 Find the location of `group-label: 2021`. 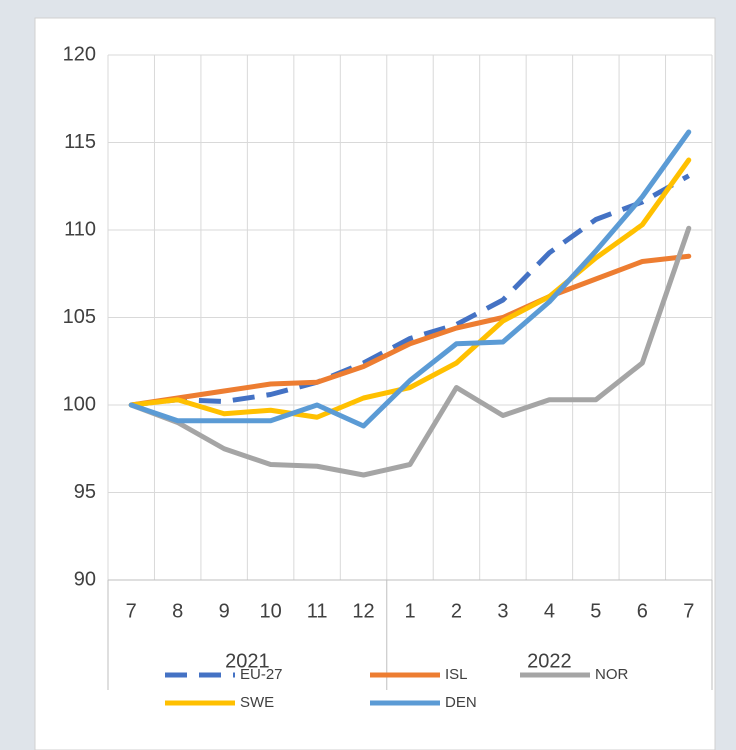

group-label: 2021 is located at coordinates (247, 661).